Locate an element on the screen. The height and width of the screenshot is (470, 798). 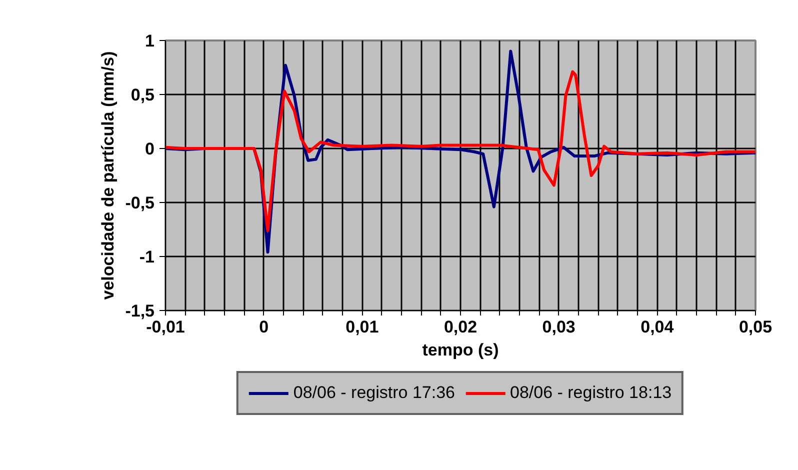
x-tick-label: -0,01 is located at coordinates (165, 327).